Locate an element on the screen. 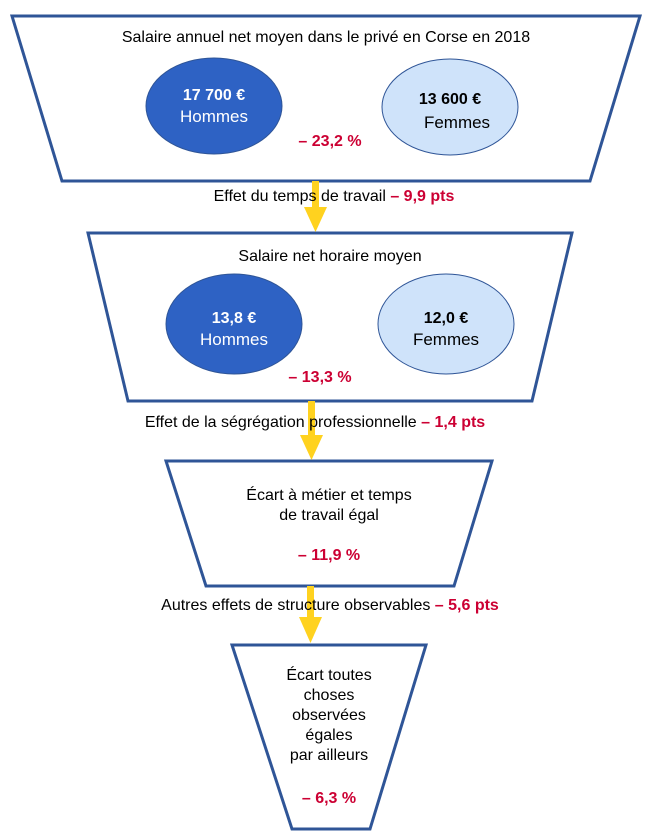  level4-line-1: Écart toutes is located at coordinates (329, 675).